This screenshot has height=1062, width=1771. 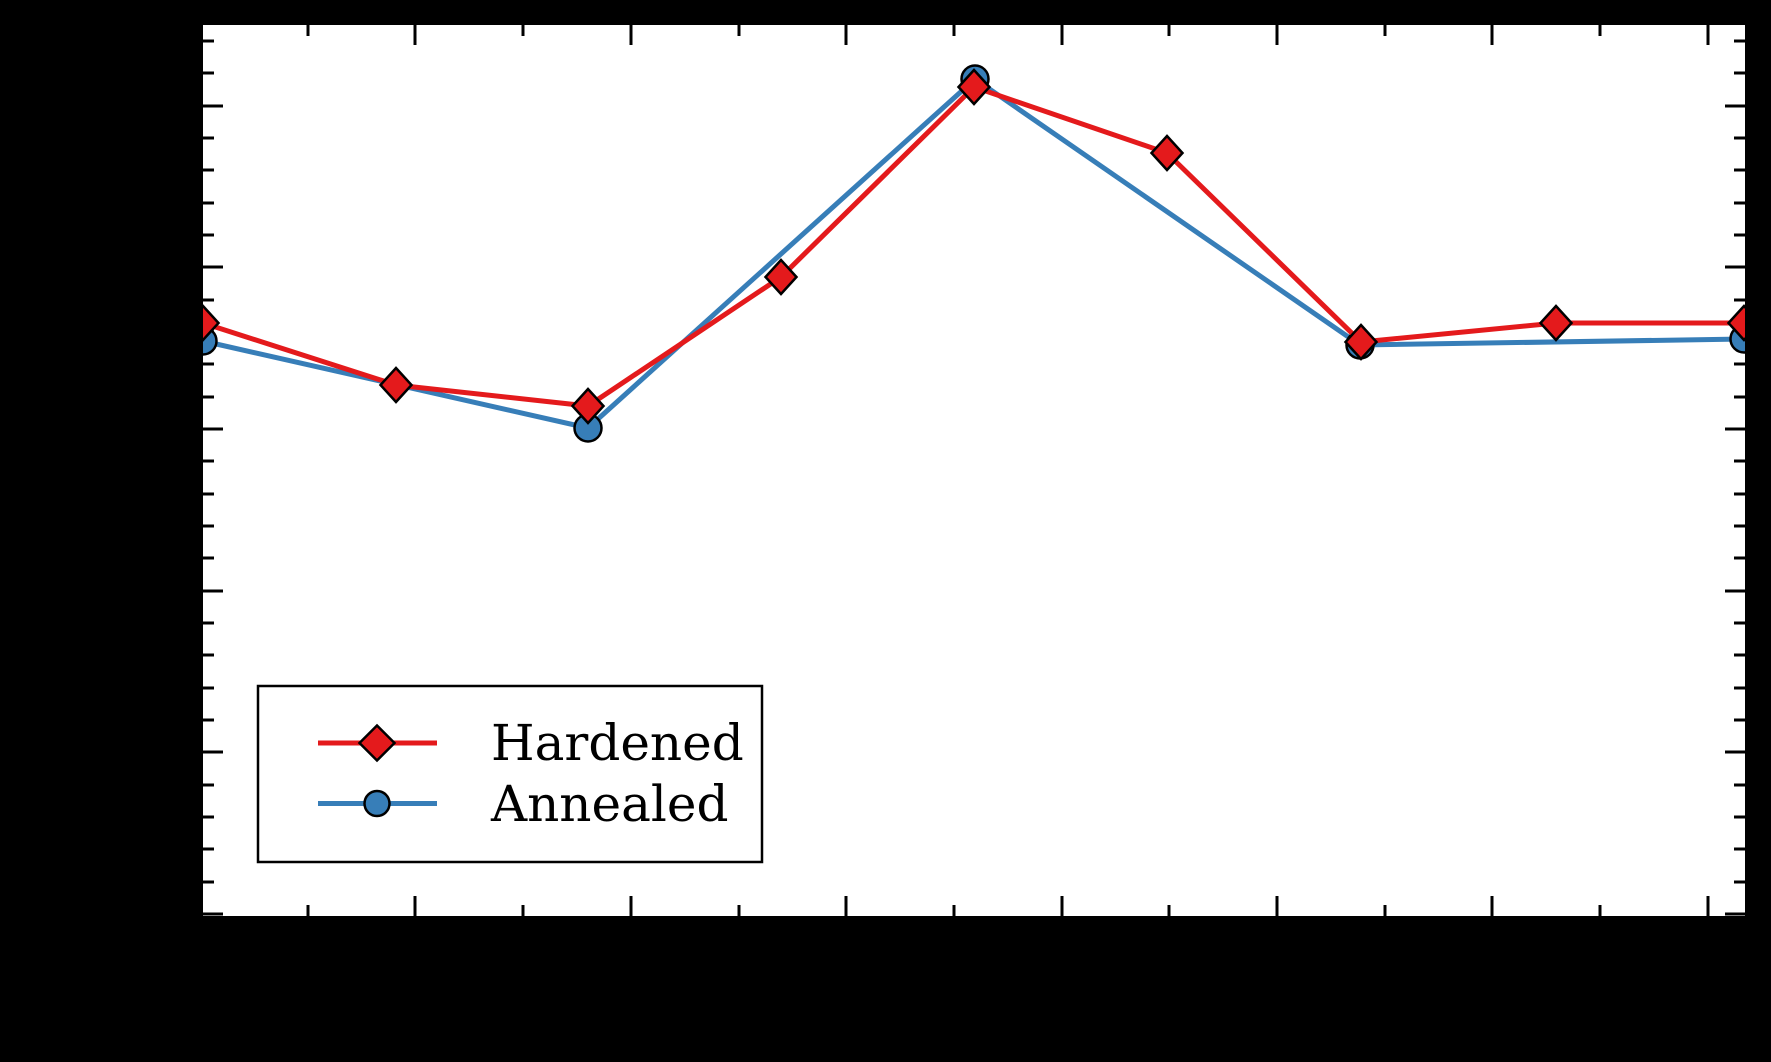 I want to click on legend-label-annealed: Annealed, so click(x=609, y=804).